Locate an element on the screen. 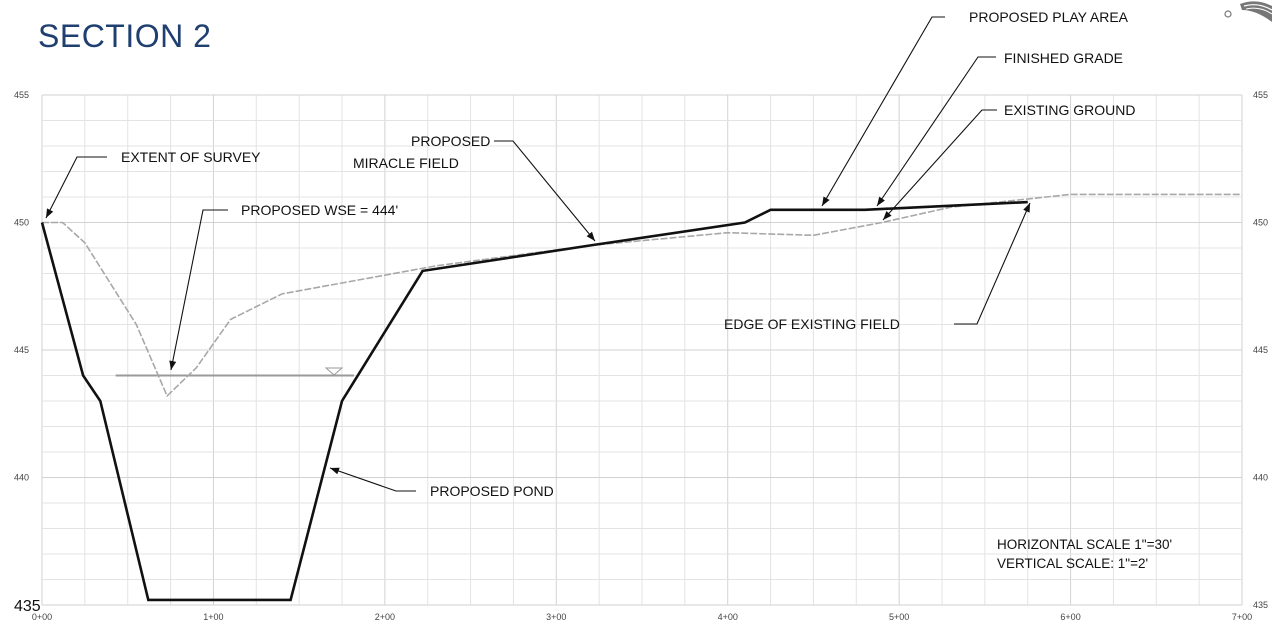  x-axis-label: 2+00 is located at coordinates (385, 617).